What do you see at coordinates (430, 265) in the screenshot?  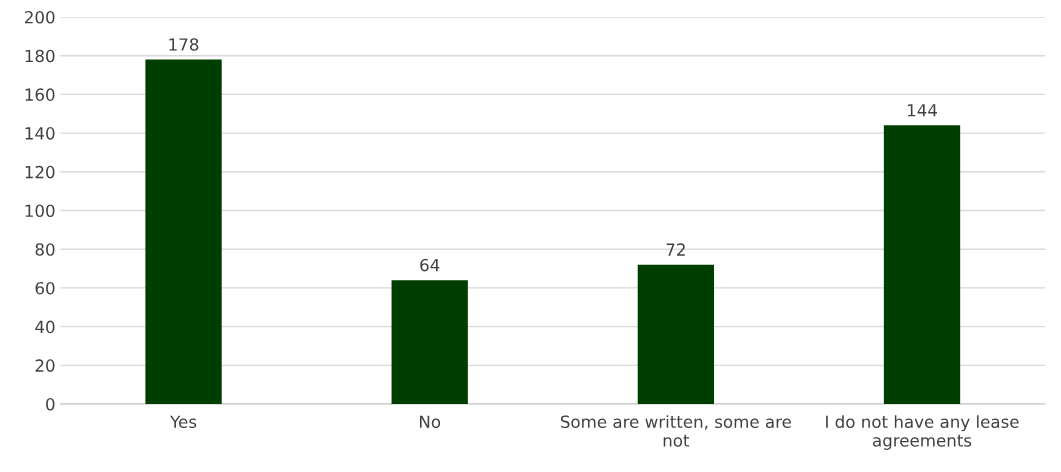 I see `data-label: 64` at bounding box center [430, 265].